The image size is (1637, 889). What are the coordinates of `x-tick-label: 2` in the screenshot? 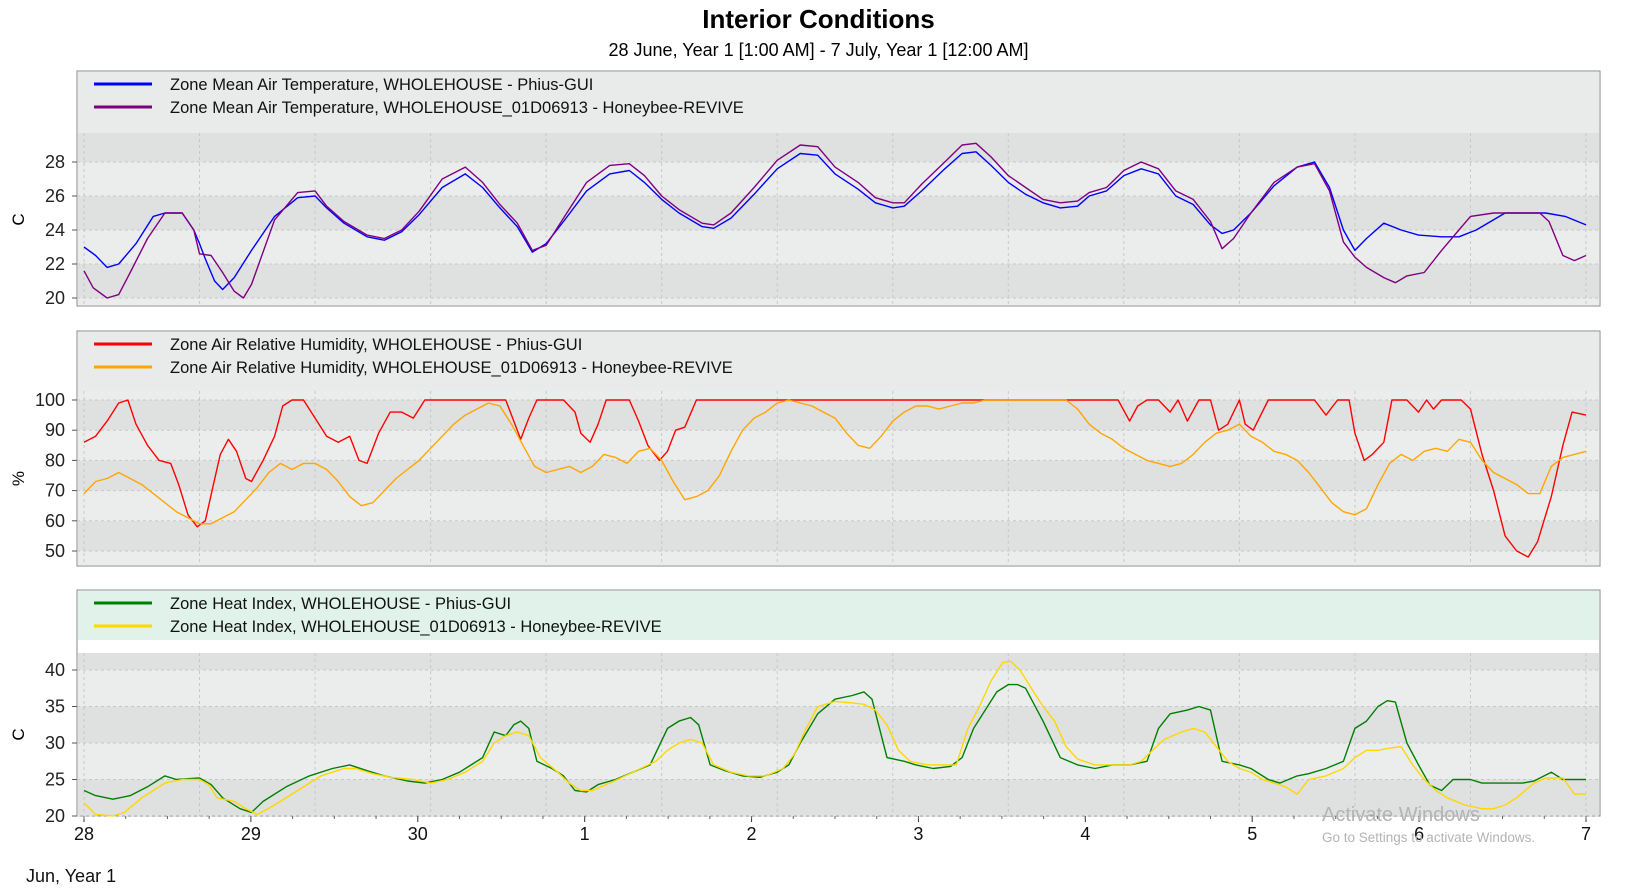 It's located at (752, 834).